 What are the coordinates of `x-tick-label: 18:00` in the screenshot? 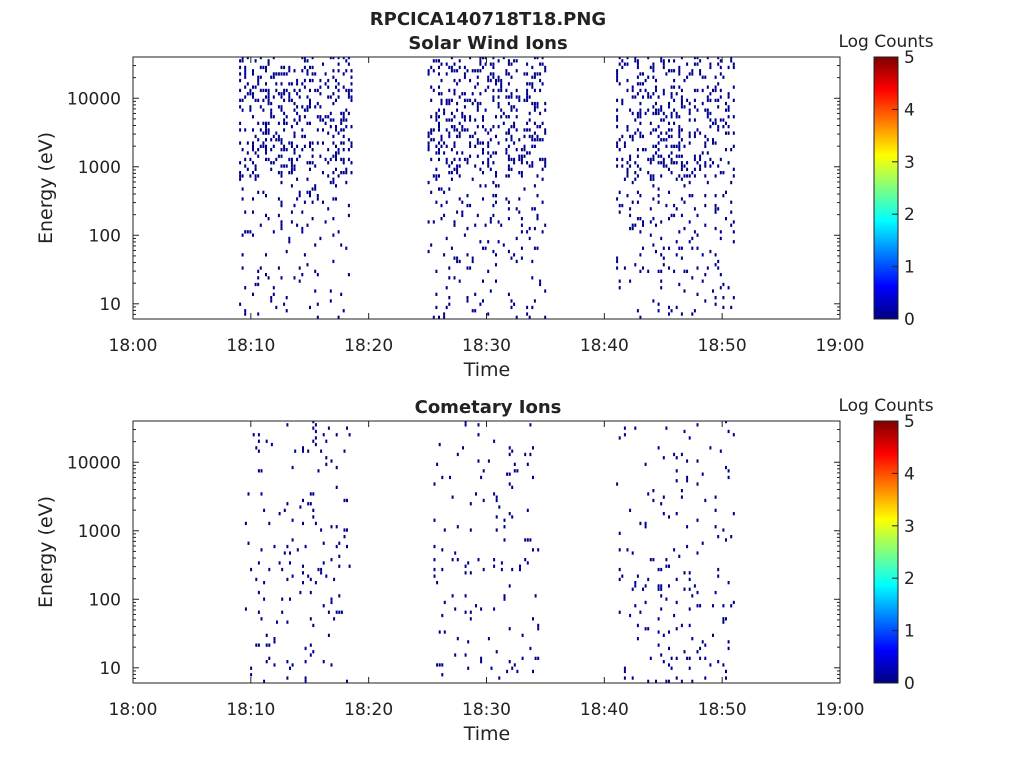 It's located at (133, 710).